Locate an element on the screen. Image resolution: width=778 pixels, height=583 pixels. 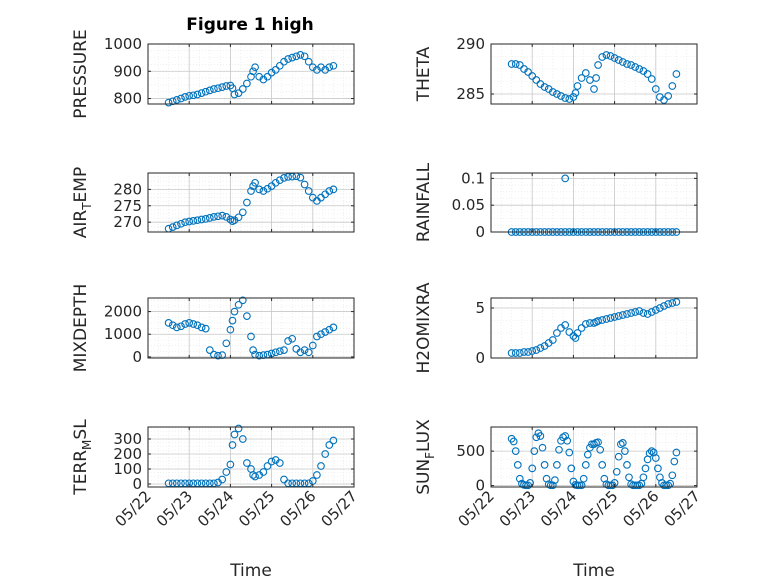
y-tick-label: 5 is located at coordinates (480, 308).